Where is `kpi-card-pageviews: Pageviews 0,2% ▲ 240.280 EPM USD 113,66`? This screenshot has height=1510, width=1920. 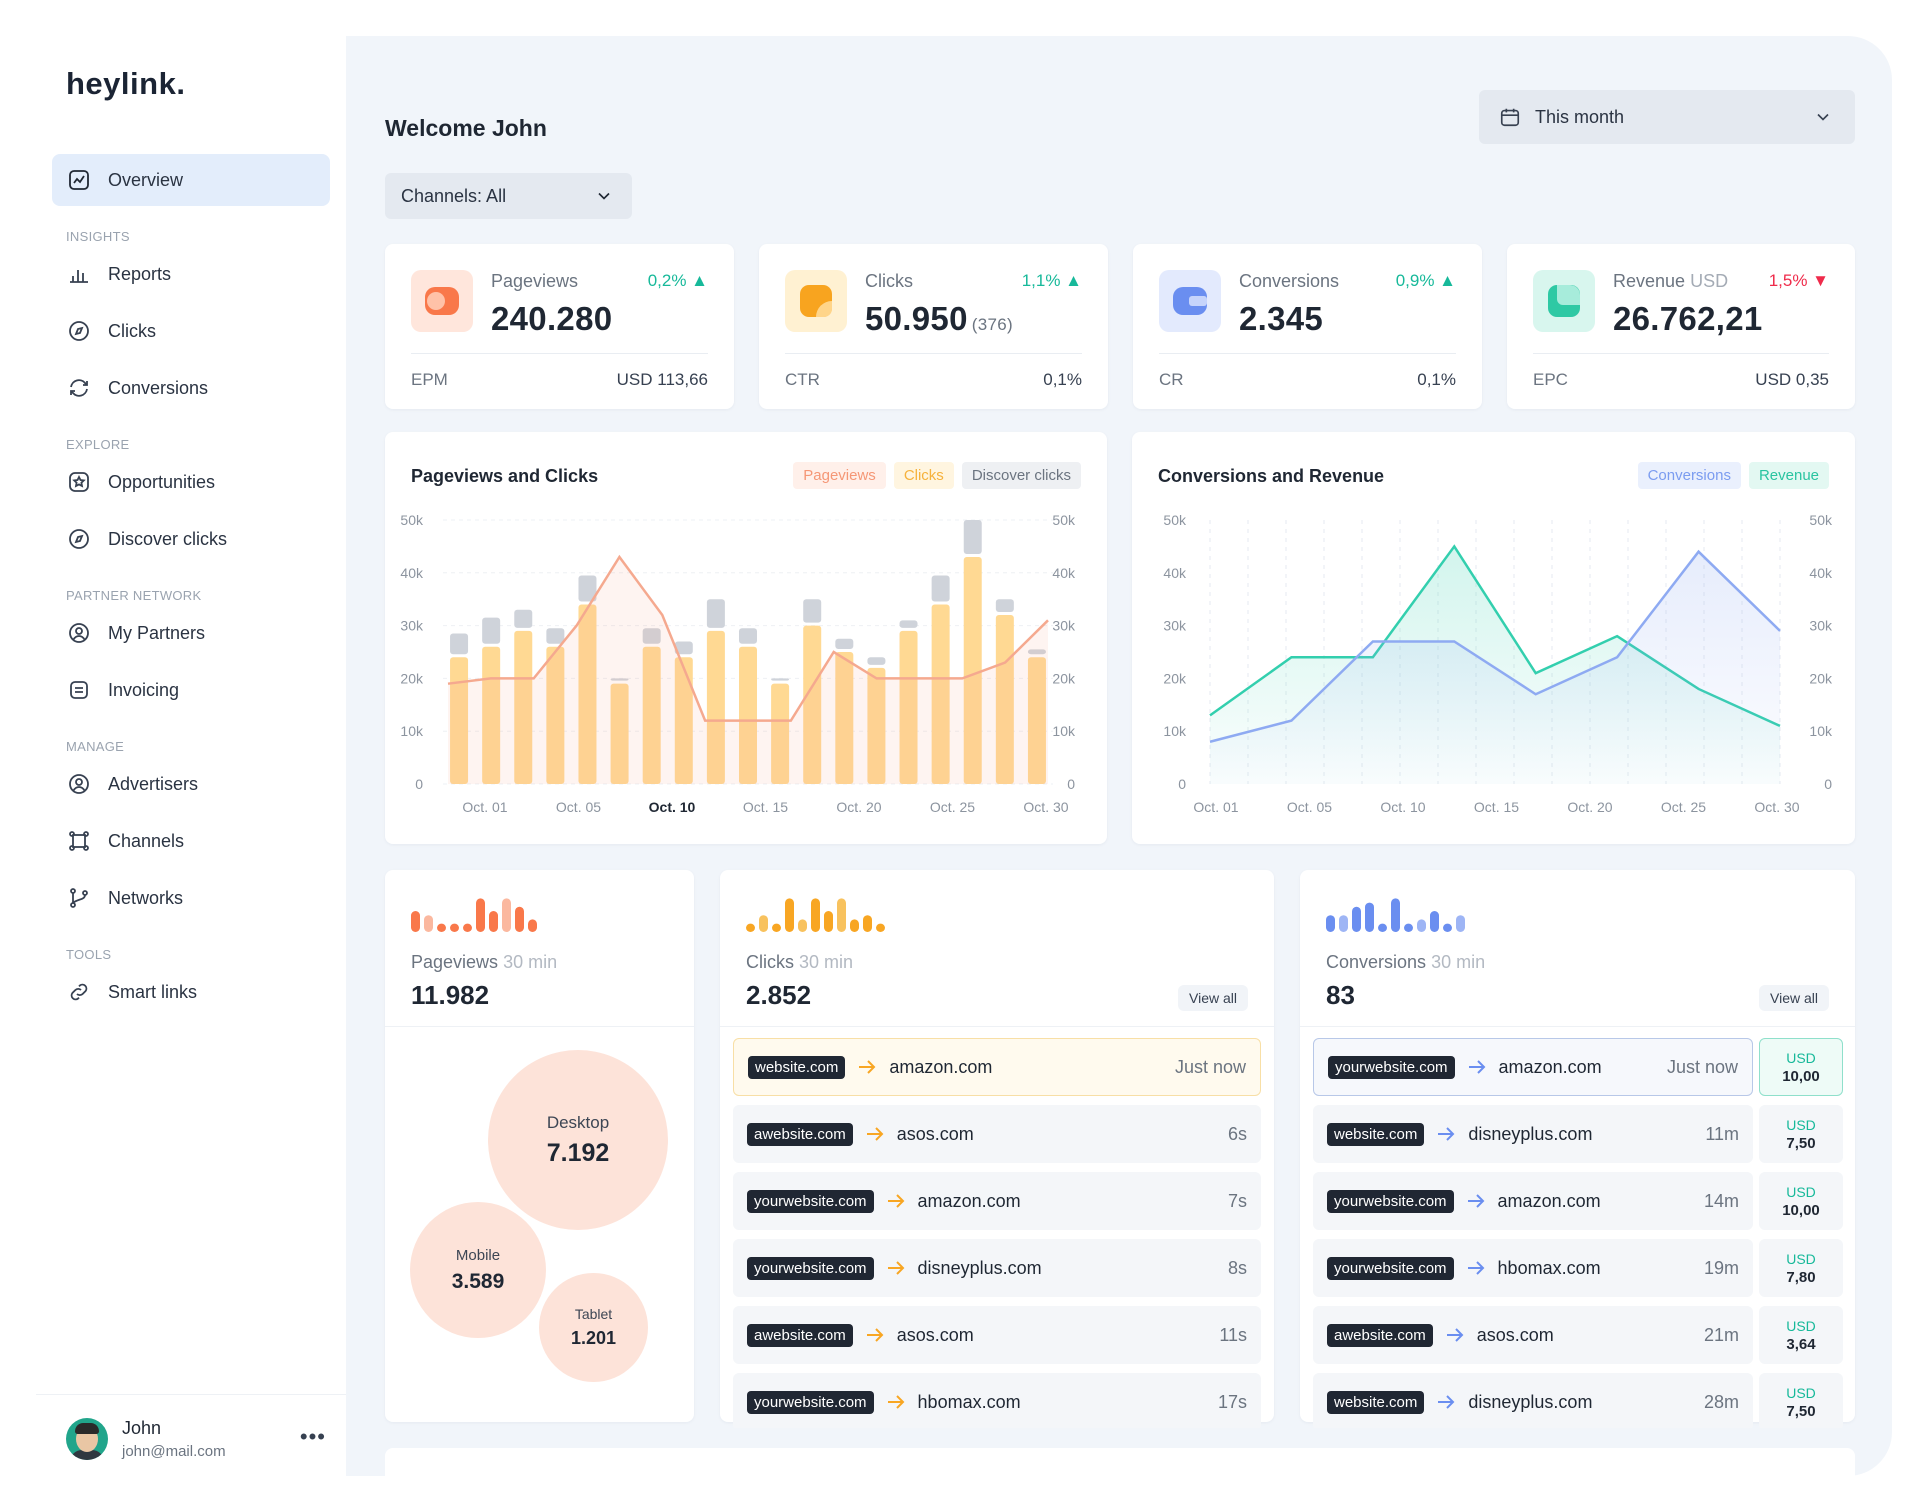
kpi-card-pageviews: Pageviews 0,2% ▲ 240.280 EPM USD 113,66 is located at coordinates (559, 326).